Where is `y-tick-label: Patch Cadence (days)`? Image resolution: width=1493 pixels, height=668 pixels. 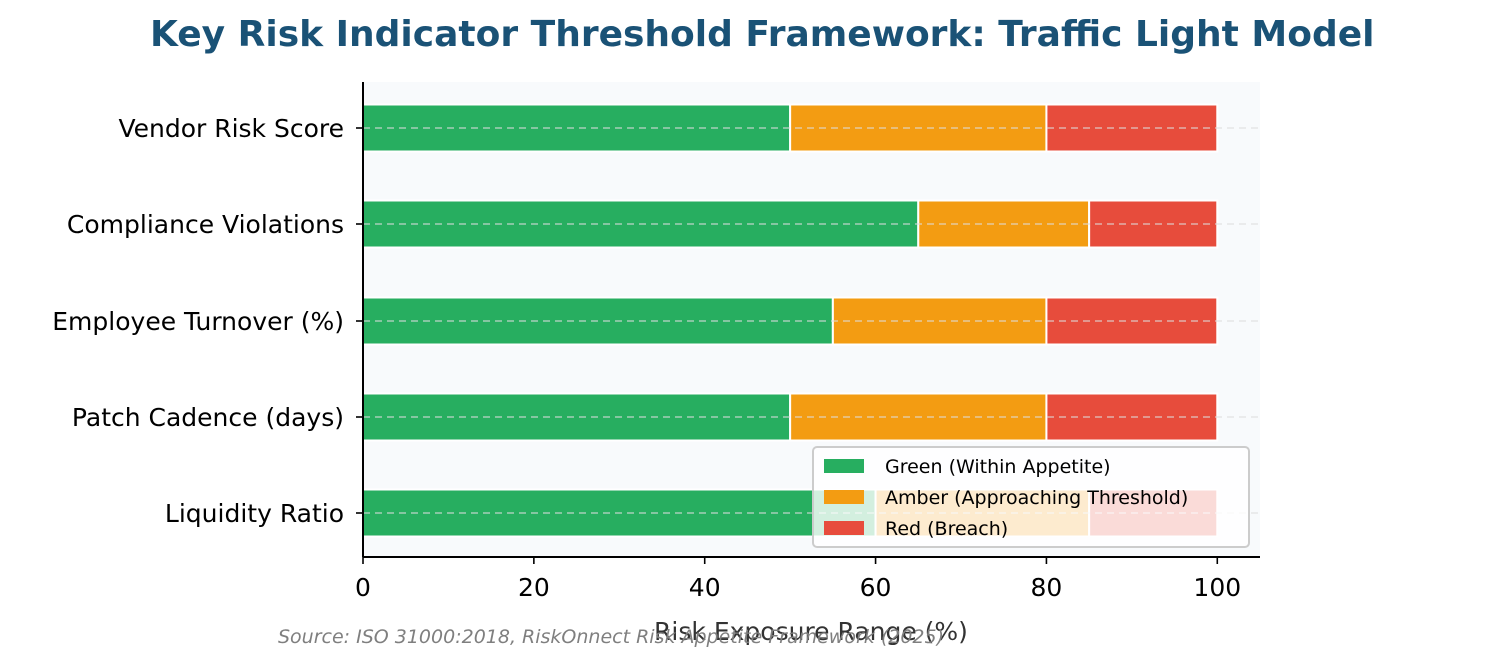 y-tick-label: Patch Cadence (days) is located at coordinates (208, 417).